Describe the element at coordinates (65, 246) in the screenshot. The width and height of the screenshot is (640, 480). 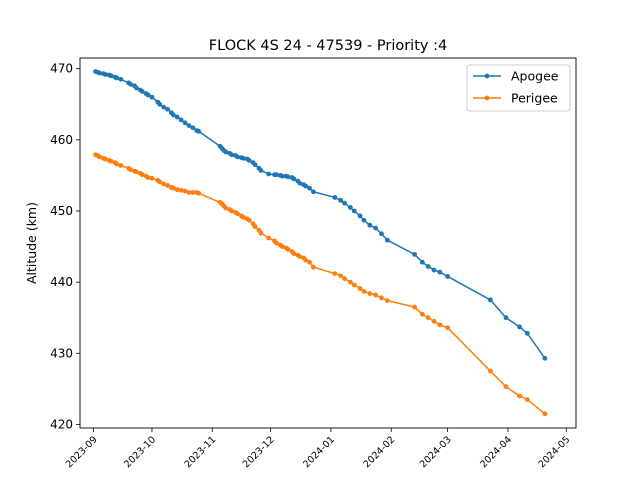
I see `y-axis: 420 430 440 450 460 470` at that location.